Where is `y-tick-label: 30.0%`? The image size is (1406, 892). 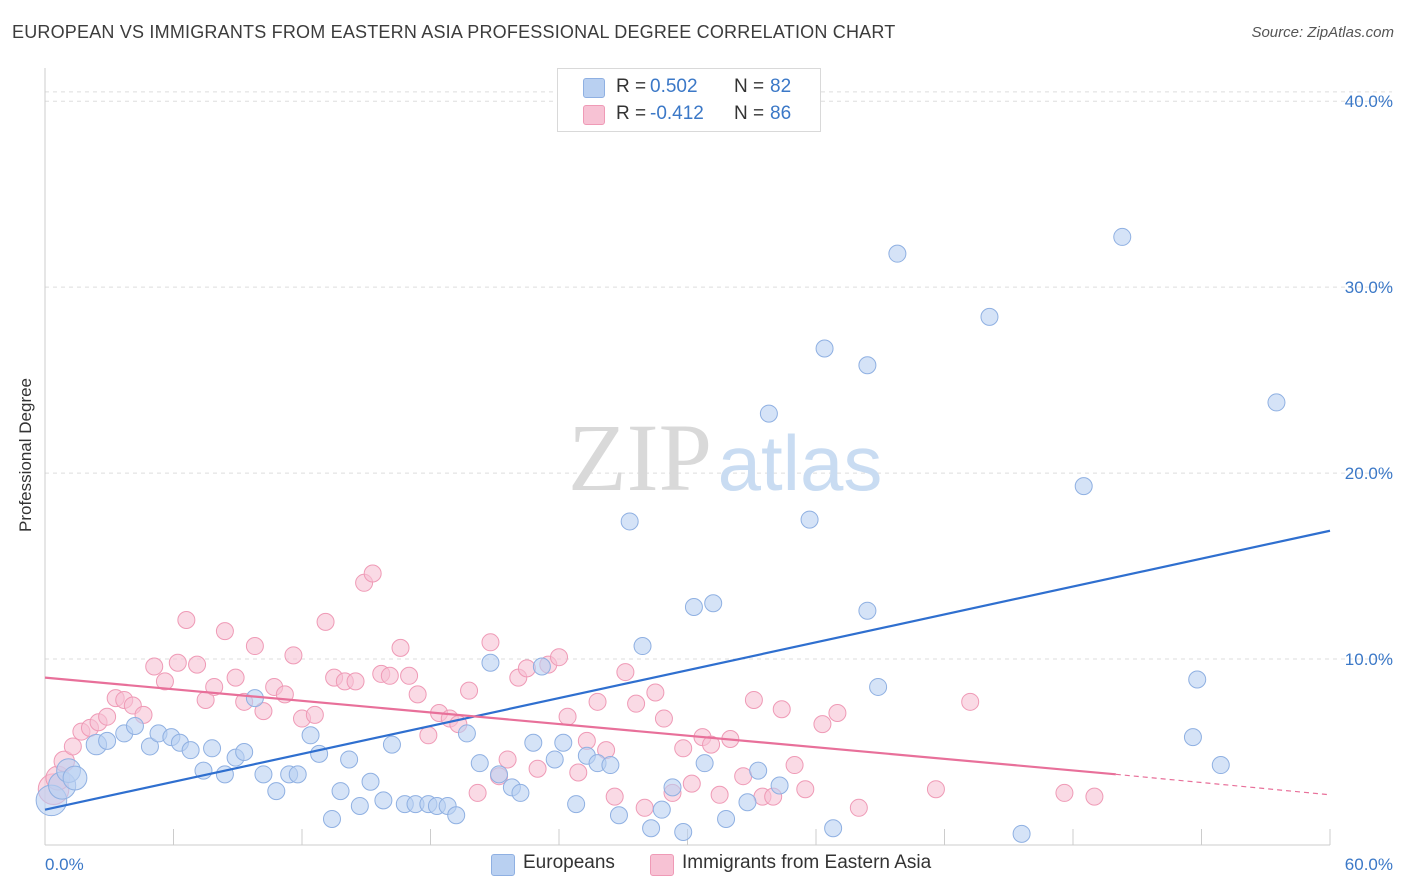 y-tick-label: 30.0% is located at coordinates (1369, 287).